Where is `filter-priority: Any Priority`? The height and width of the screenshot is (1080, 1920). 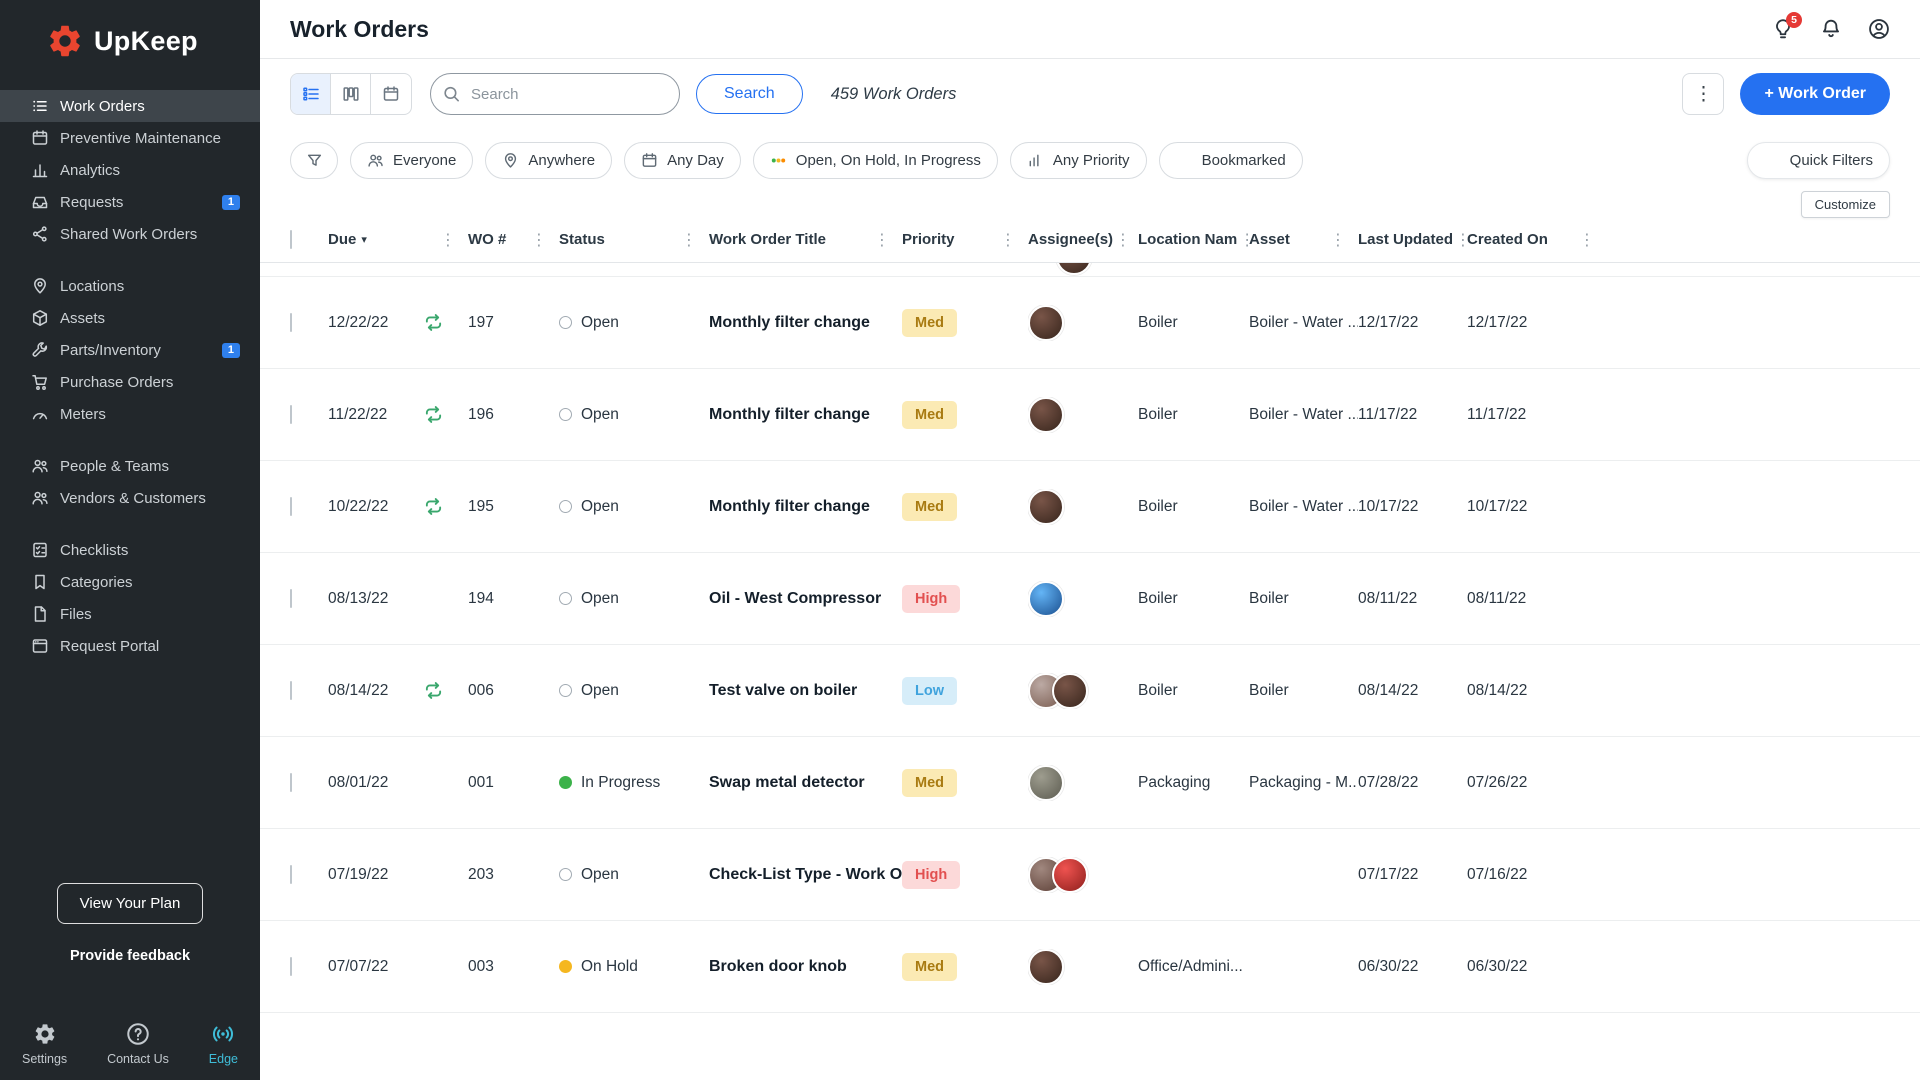
filter-priority: Any Priority is located at coordinates (1078, 160).